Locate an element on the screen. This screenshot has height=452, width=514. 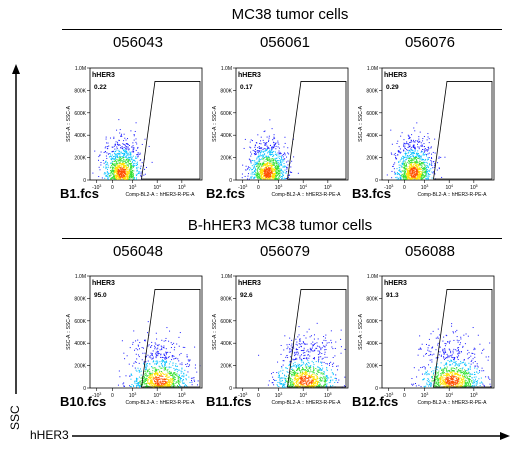
file-label: B12.fcs is located at coordinates (375, 401).